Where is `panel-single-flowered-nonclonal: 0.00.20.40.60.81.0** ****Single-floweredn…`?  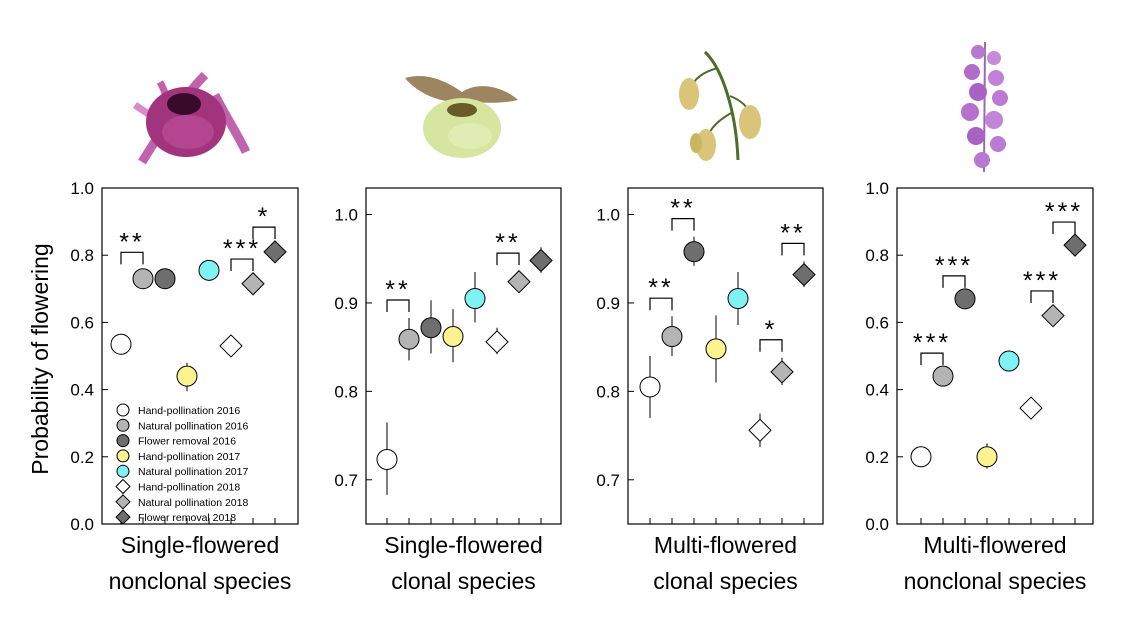
panel-single-flowered-nonclonal: 0.00.20.40.60.81.0** ****Single-floweredn… is located at coordinates (184, 386).